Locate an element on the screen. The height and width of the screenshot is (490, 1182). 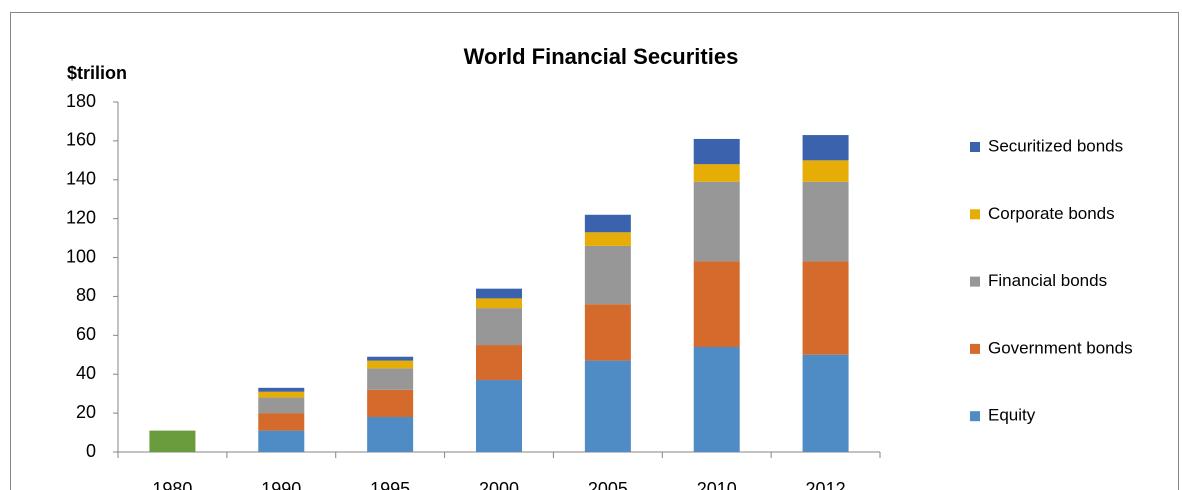
x-tick-label: 2000 is located at coordinates (499, 484).